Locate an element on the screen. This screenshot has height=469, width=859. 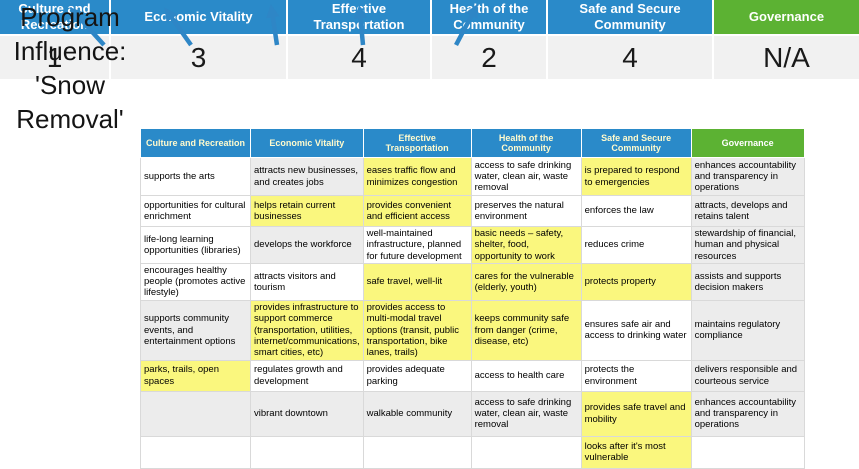
page-title: Program Influence: 'Snow Removal' is located at coordinates (70, 68).